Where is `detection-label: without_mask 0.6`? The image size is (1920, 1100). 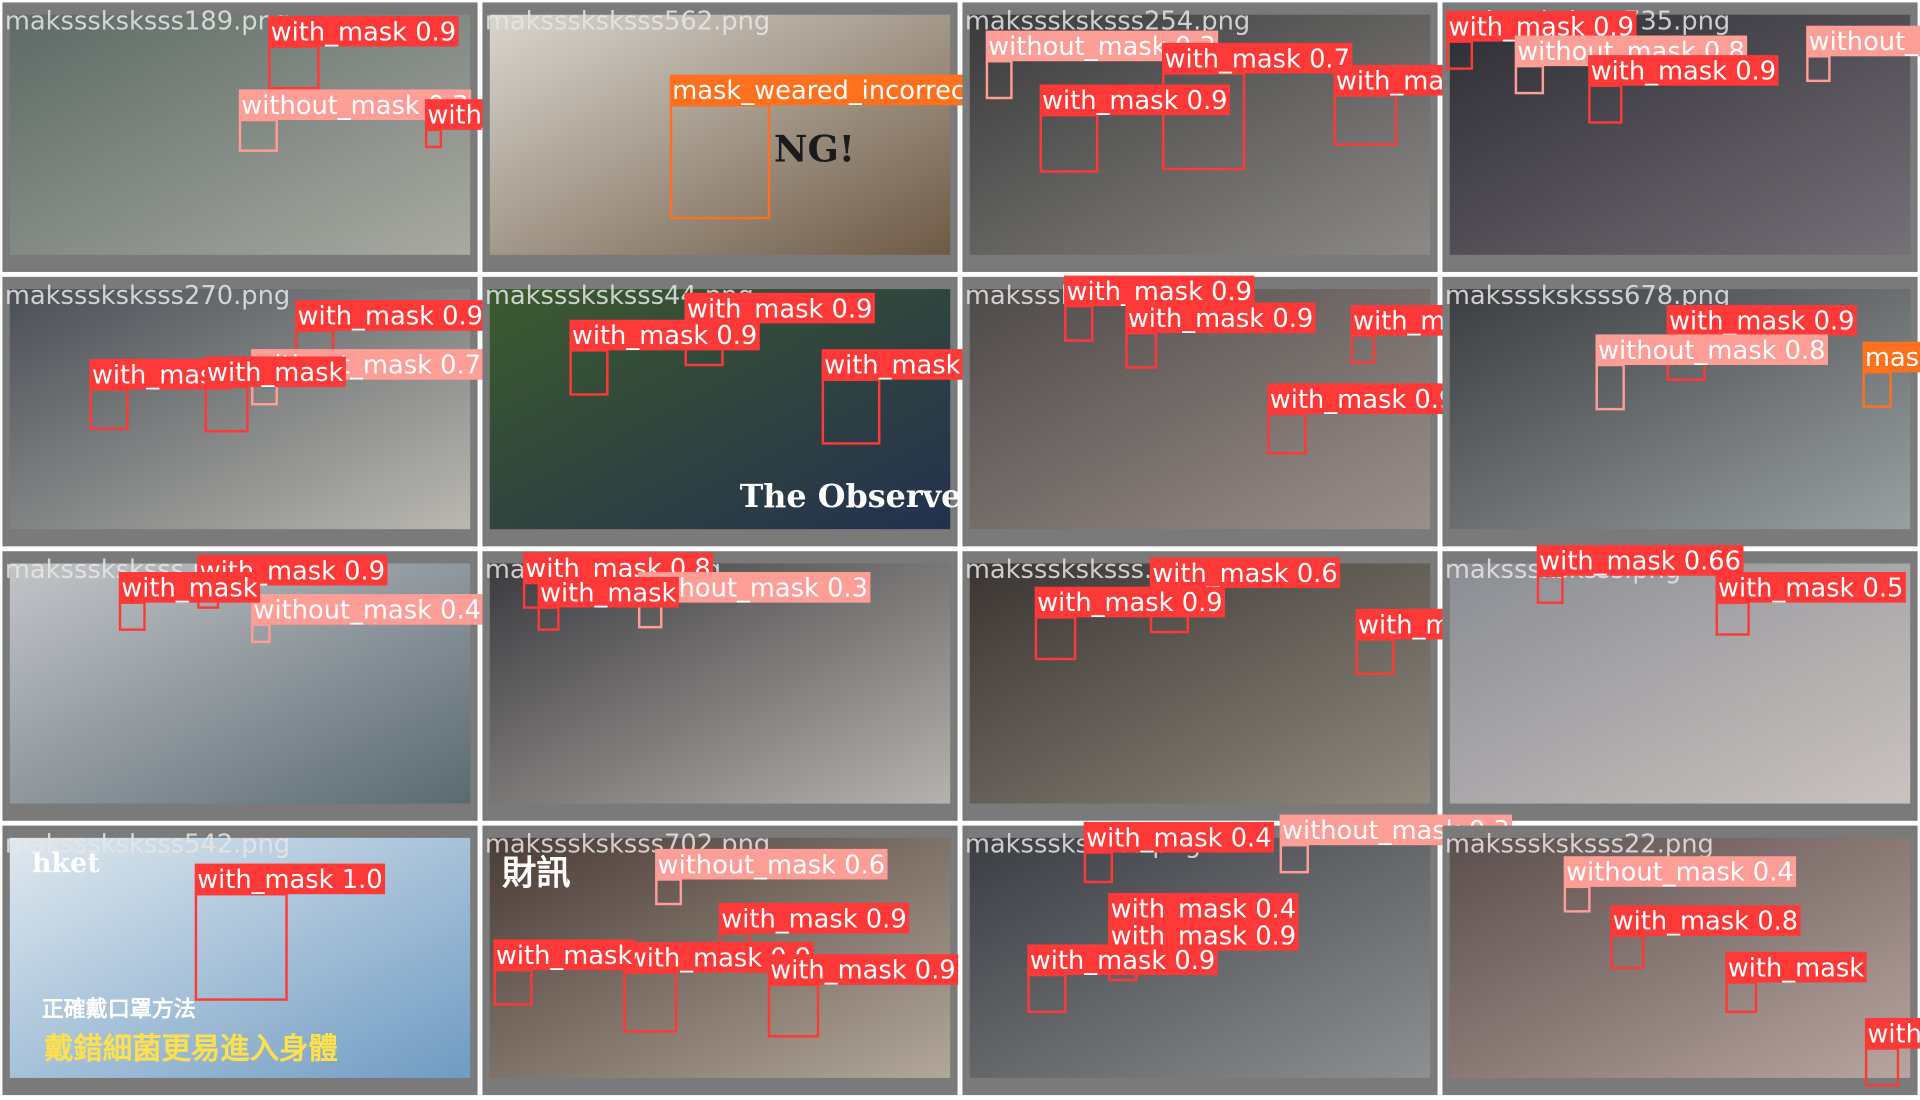 detection-label: without_mask 0.6 is located at coordinates (772, 865).